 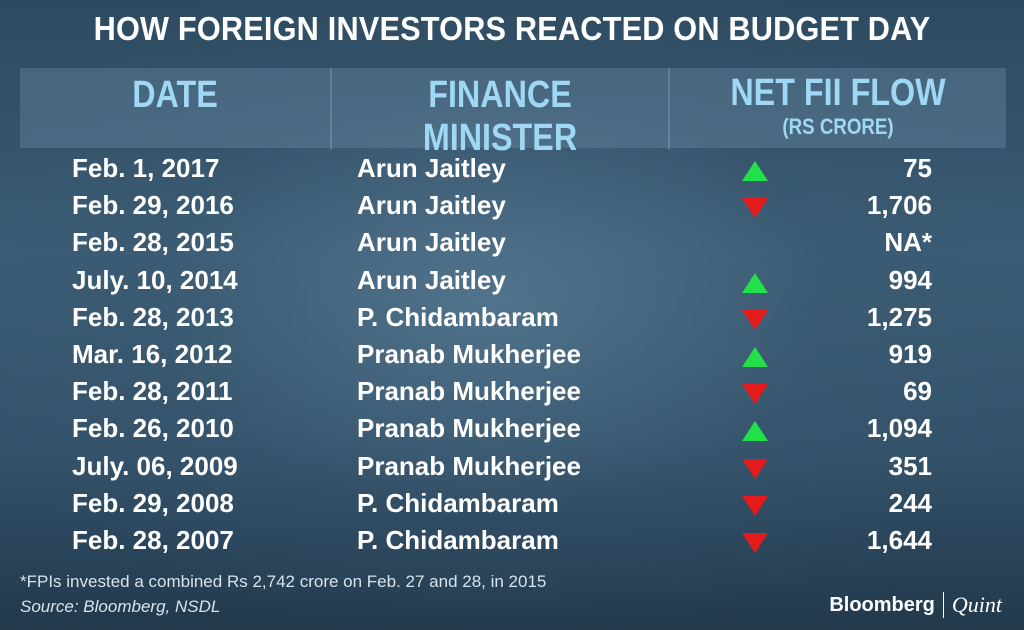 What do you see at coordinates (153, 539) in the screenshot?
I see `cell-date: Feb. 28, 2007` at bounding box center [153, 539].